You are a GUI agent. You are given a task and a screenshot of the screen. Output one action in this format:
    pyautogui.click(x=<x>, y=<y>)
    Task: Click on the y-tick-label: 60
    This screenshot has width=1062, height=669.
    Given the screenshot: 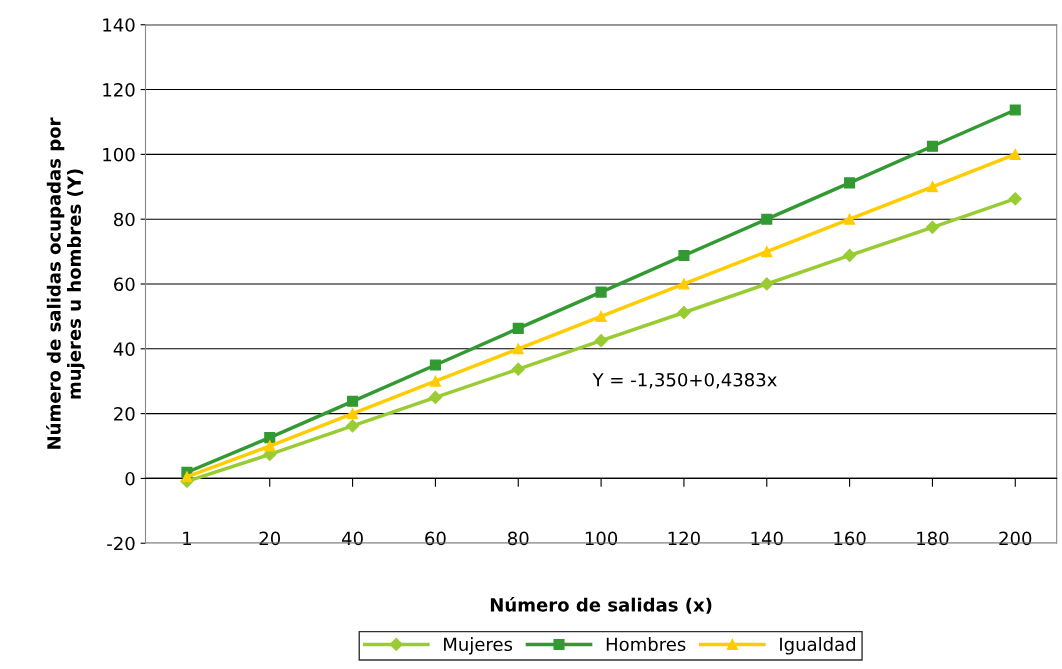 What is the action you would take?
    pyautogui.click(x=124, y=284)
    